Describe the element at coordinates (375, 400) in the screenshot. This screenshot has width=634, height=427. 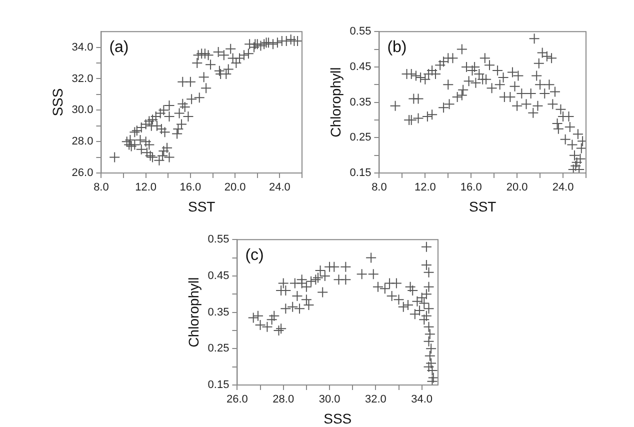
I see `x-tick-label: 32.0` at that location.